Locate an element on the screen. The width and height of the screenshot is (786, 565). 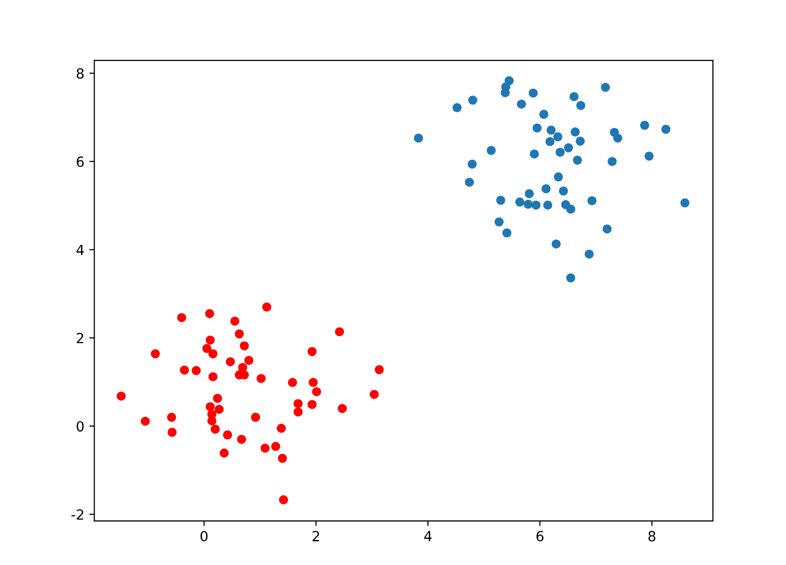
x-tick-label: 0 is located at coordinates (204, 536).